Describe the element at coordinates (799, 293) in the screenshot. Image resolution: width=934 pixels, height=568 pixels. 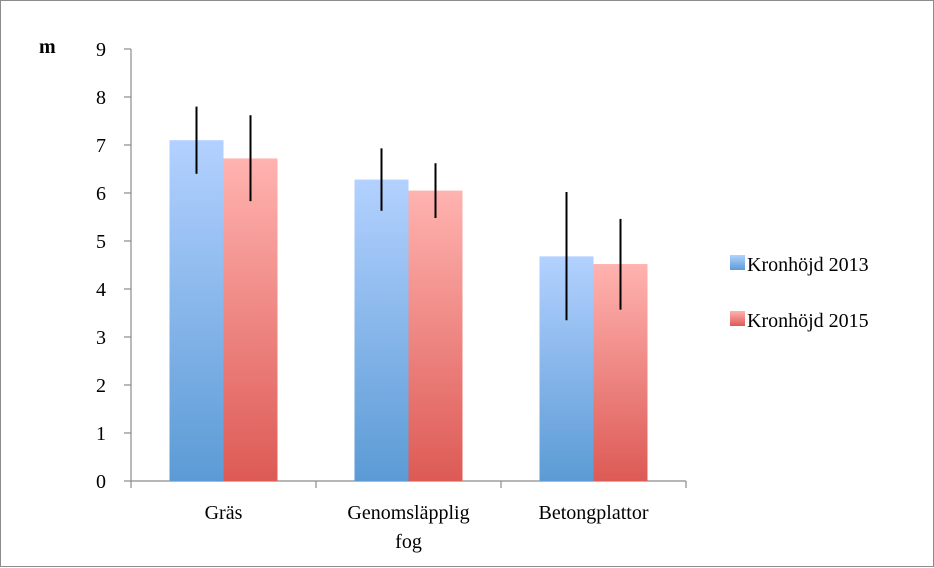
I see `legend: Kronhöjd 2013 Kronhöjd 2015` at that location.